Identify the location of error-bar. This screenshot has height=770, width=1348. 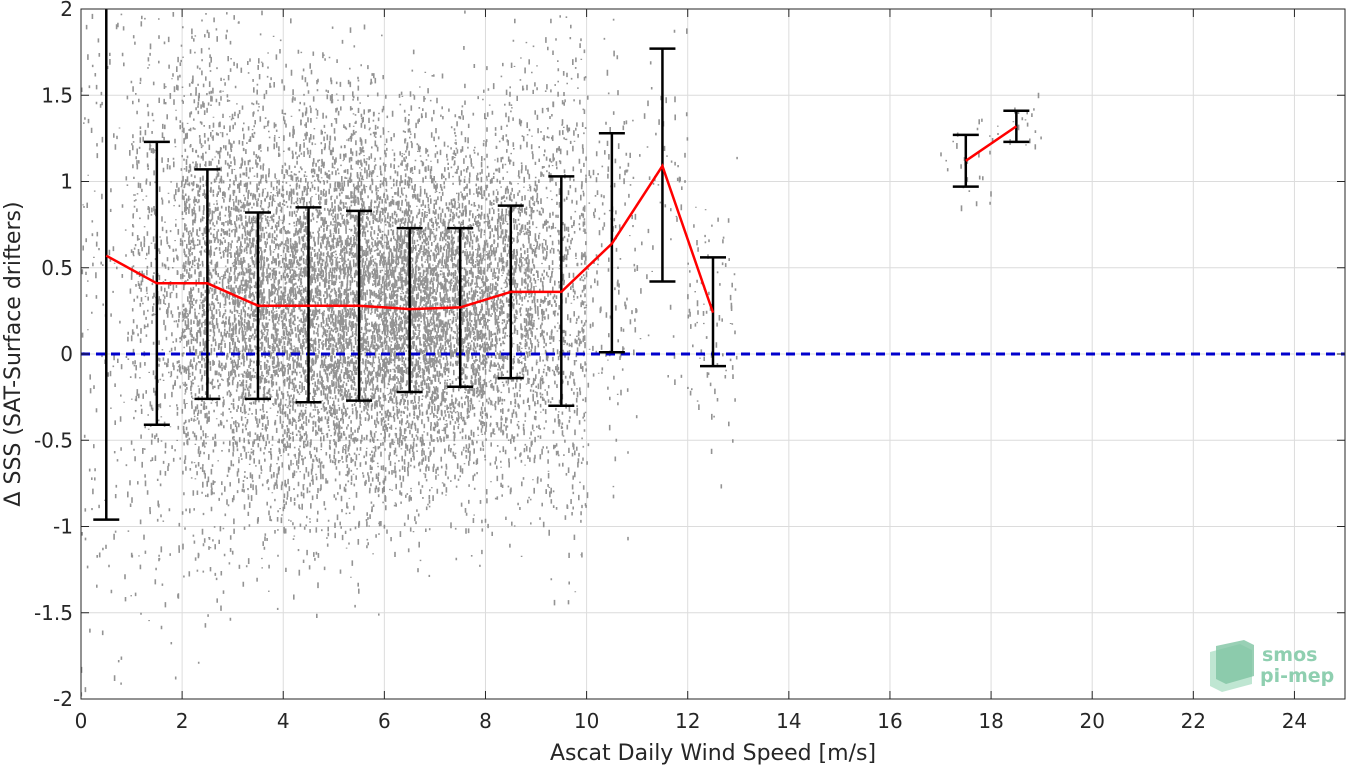
(106, 265).